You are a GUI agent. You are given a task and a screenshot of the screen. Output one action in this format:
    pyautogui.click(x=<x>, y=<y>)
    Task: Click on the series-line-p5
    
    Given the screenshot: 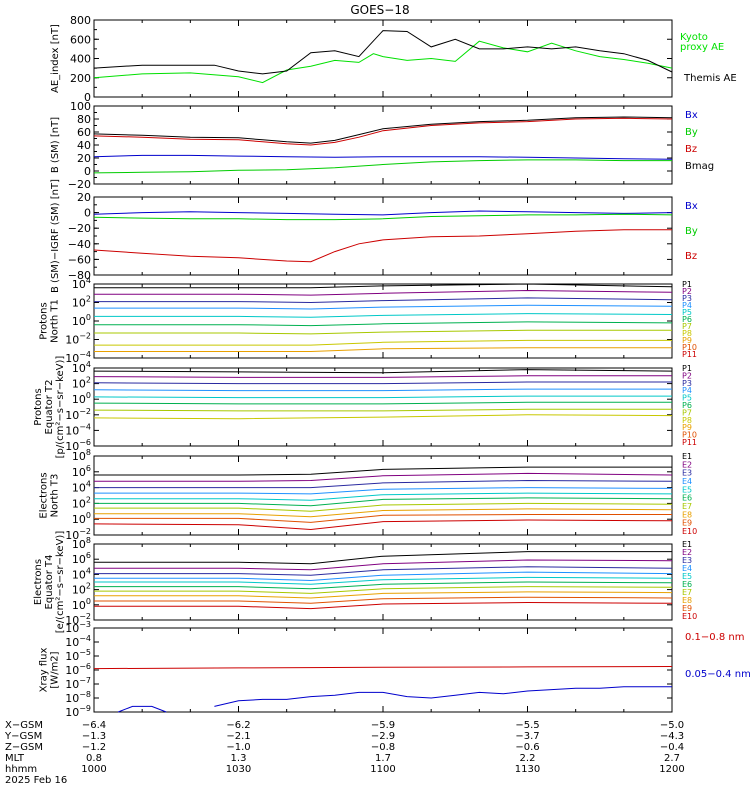 What is the action you would take?
    pyautogui.click(x=383, y=315)
    